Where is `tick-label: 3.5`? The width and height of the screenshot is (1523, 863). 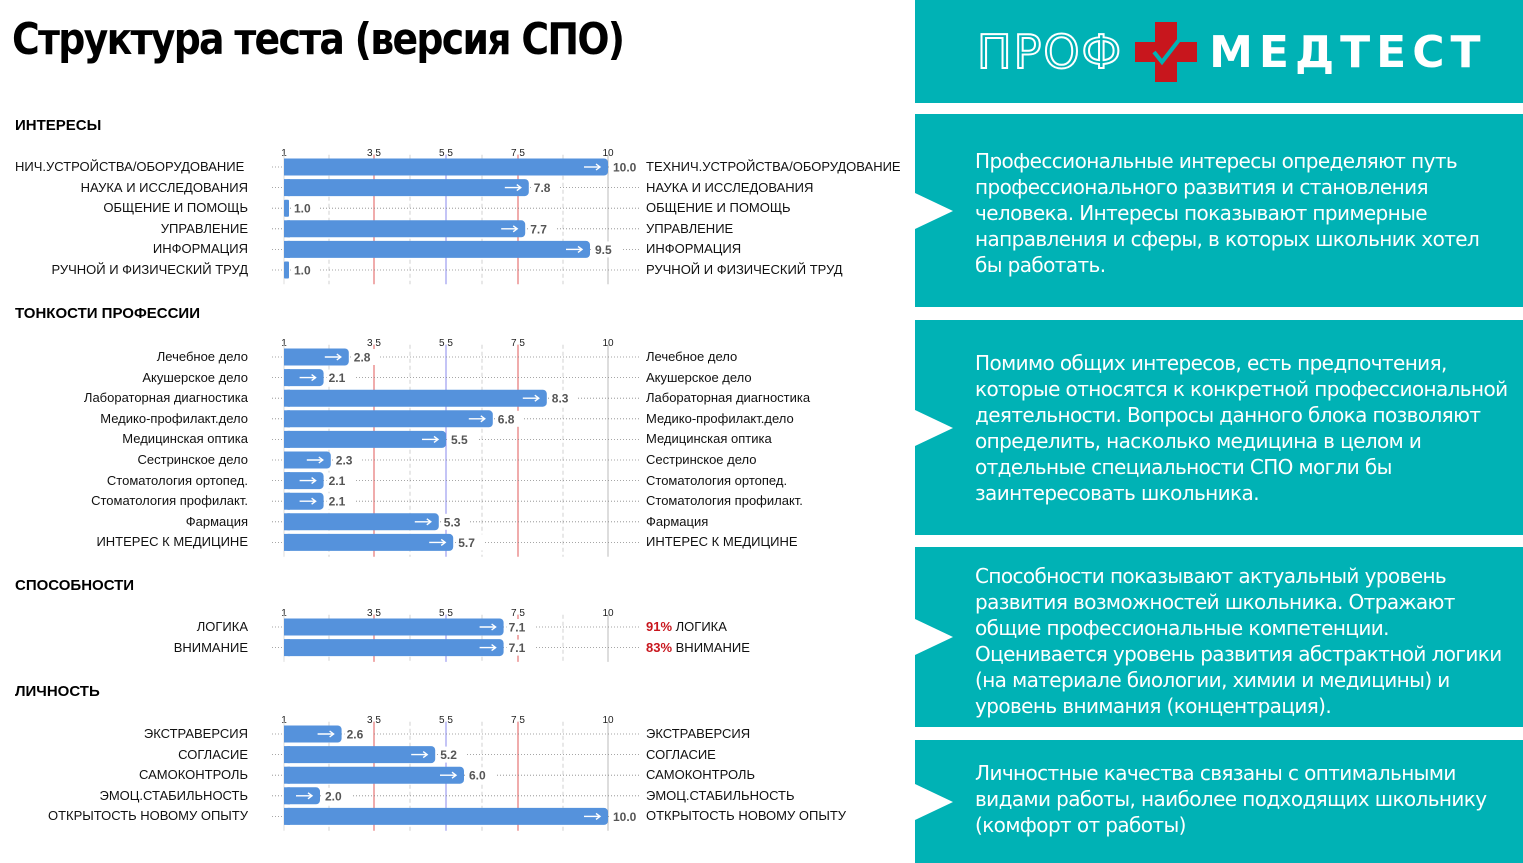 tick-label: 3.5 is located at coordinates (374, 343).